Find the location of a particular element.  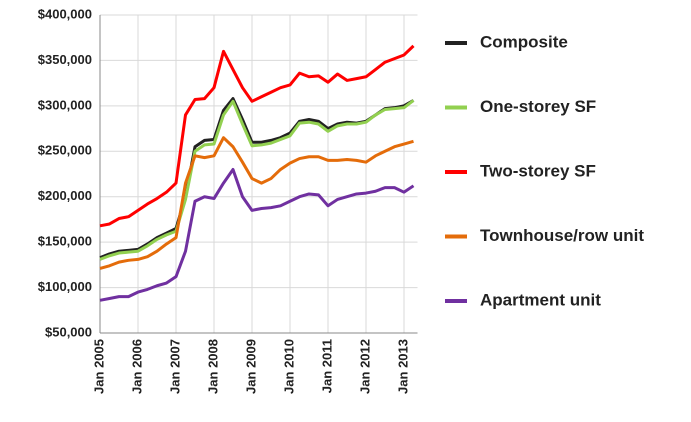

y-tick-label: $50,000 is located at coordinates (68, 331).